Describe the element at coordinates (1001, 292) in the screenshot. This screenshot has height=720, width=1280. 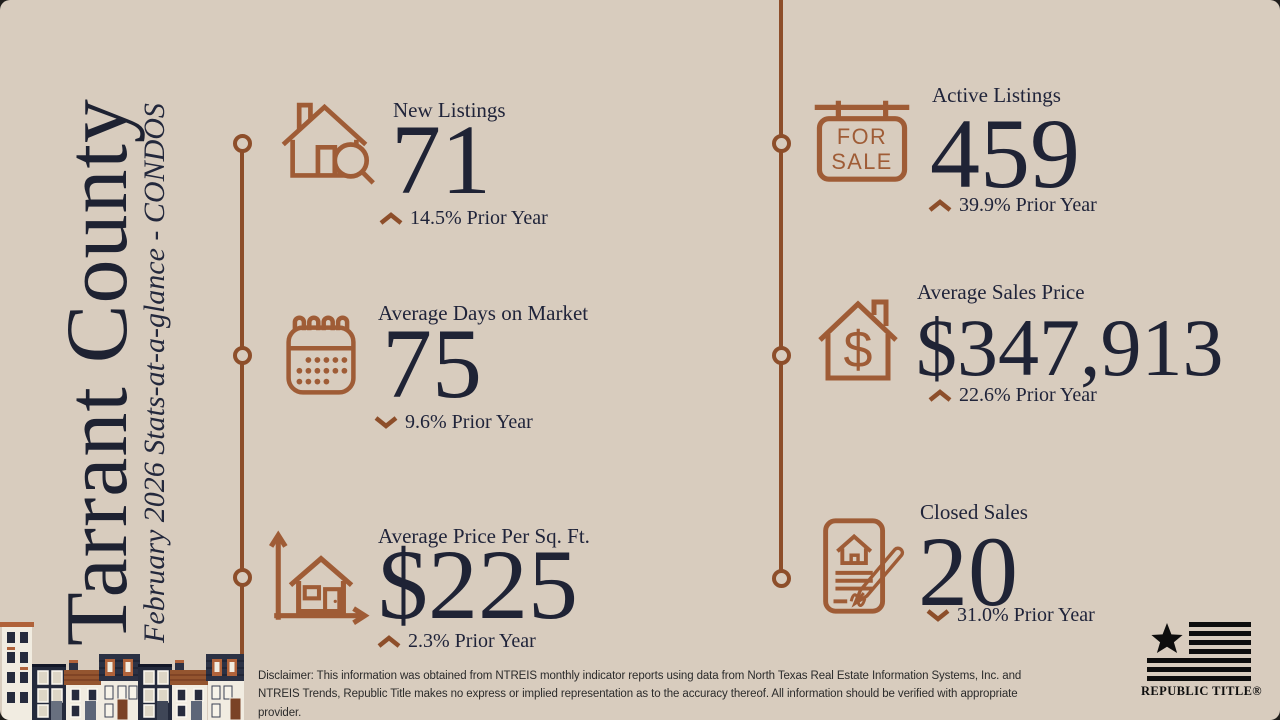
I see `stat-label: Average Sales Price` at that location.